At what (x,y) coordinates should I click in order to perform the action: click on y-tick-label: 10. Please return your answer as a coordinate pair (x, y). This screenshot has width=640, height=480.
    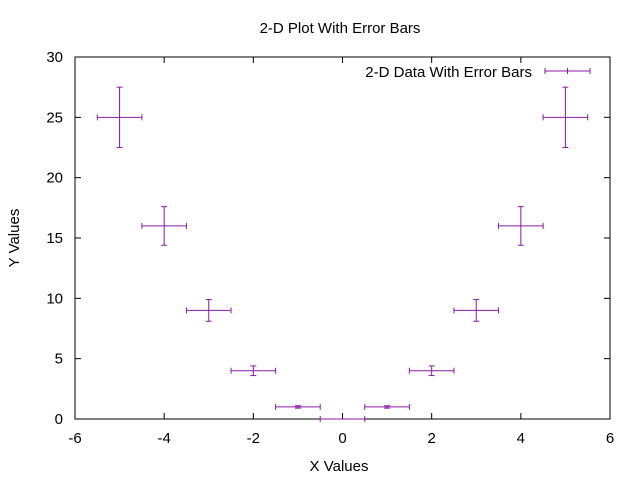
    Looking at the image, I should click on (54, 298).